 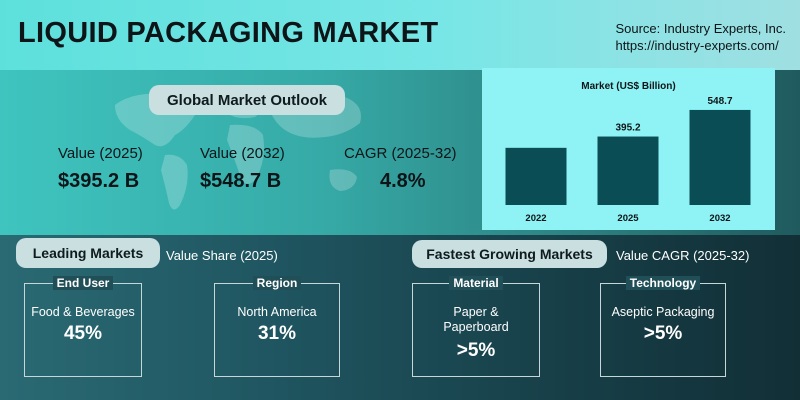 I want to click on bar-2022, so click(x=536, y=176).